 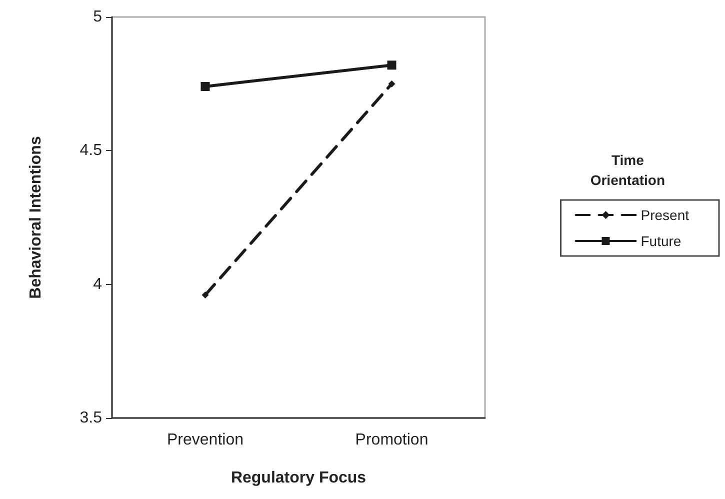 I want to click on legend-label: Present, so click(x=665, y=215).